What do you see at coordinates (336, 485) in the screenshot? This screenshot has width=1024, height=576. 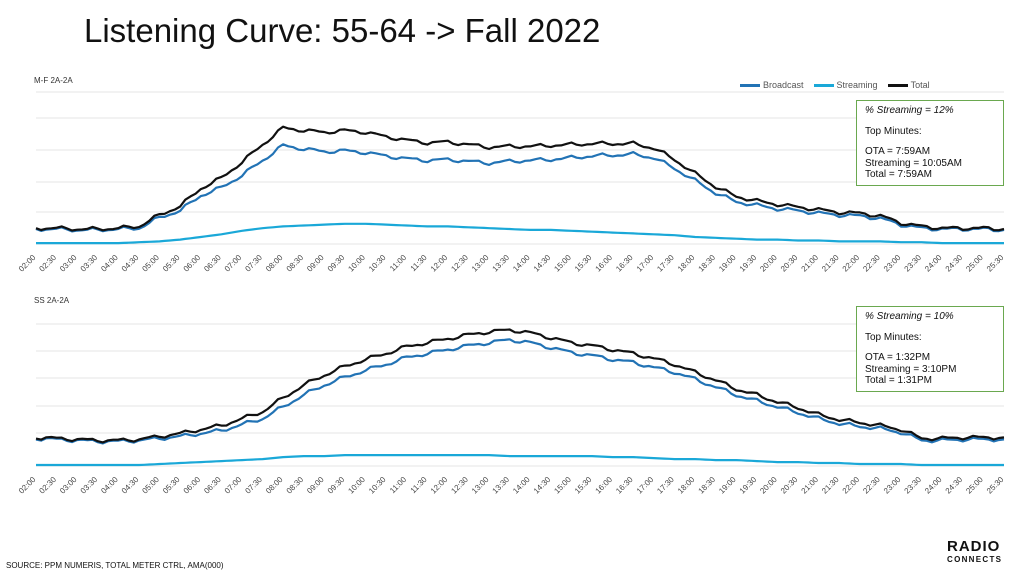 I see `x-tick-label: 09:30` at bounding box center [336, 485].